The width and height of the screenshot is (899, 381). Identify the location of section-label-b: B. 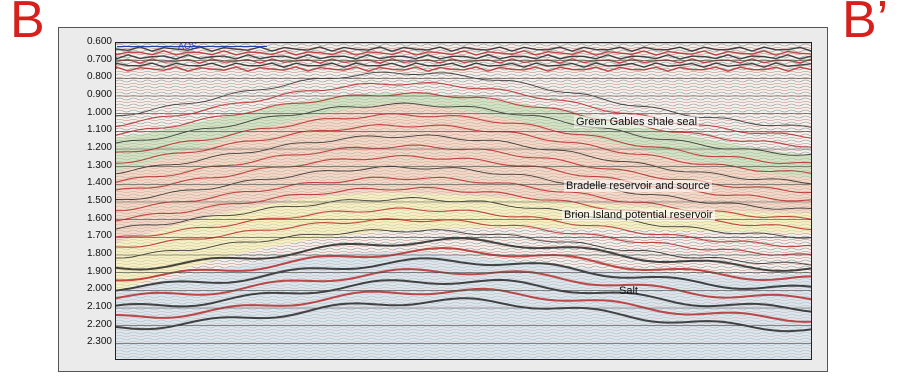
(27, 24).